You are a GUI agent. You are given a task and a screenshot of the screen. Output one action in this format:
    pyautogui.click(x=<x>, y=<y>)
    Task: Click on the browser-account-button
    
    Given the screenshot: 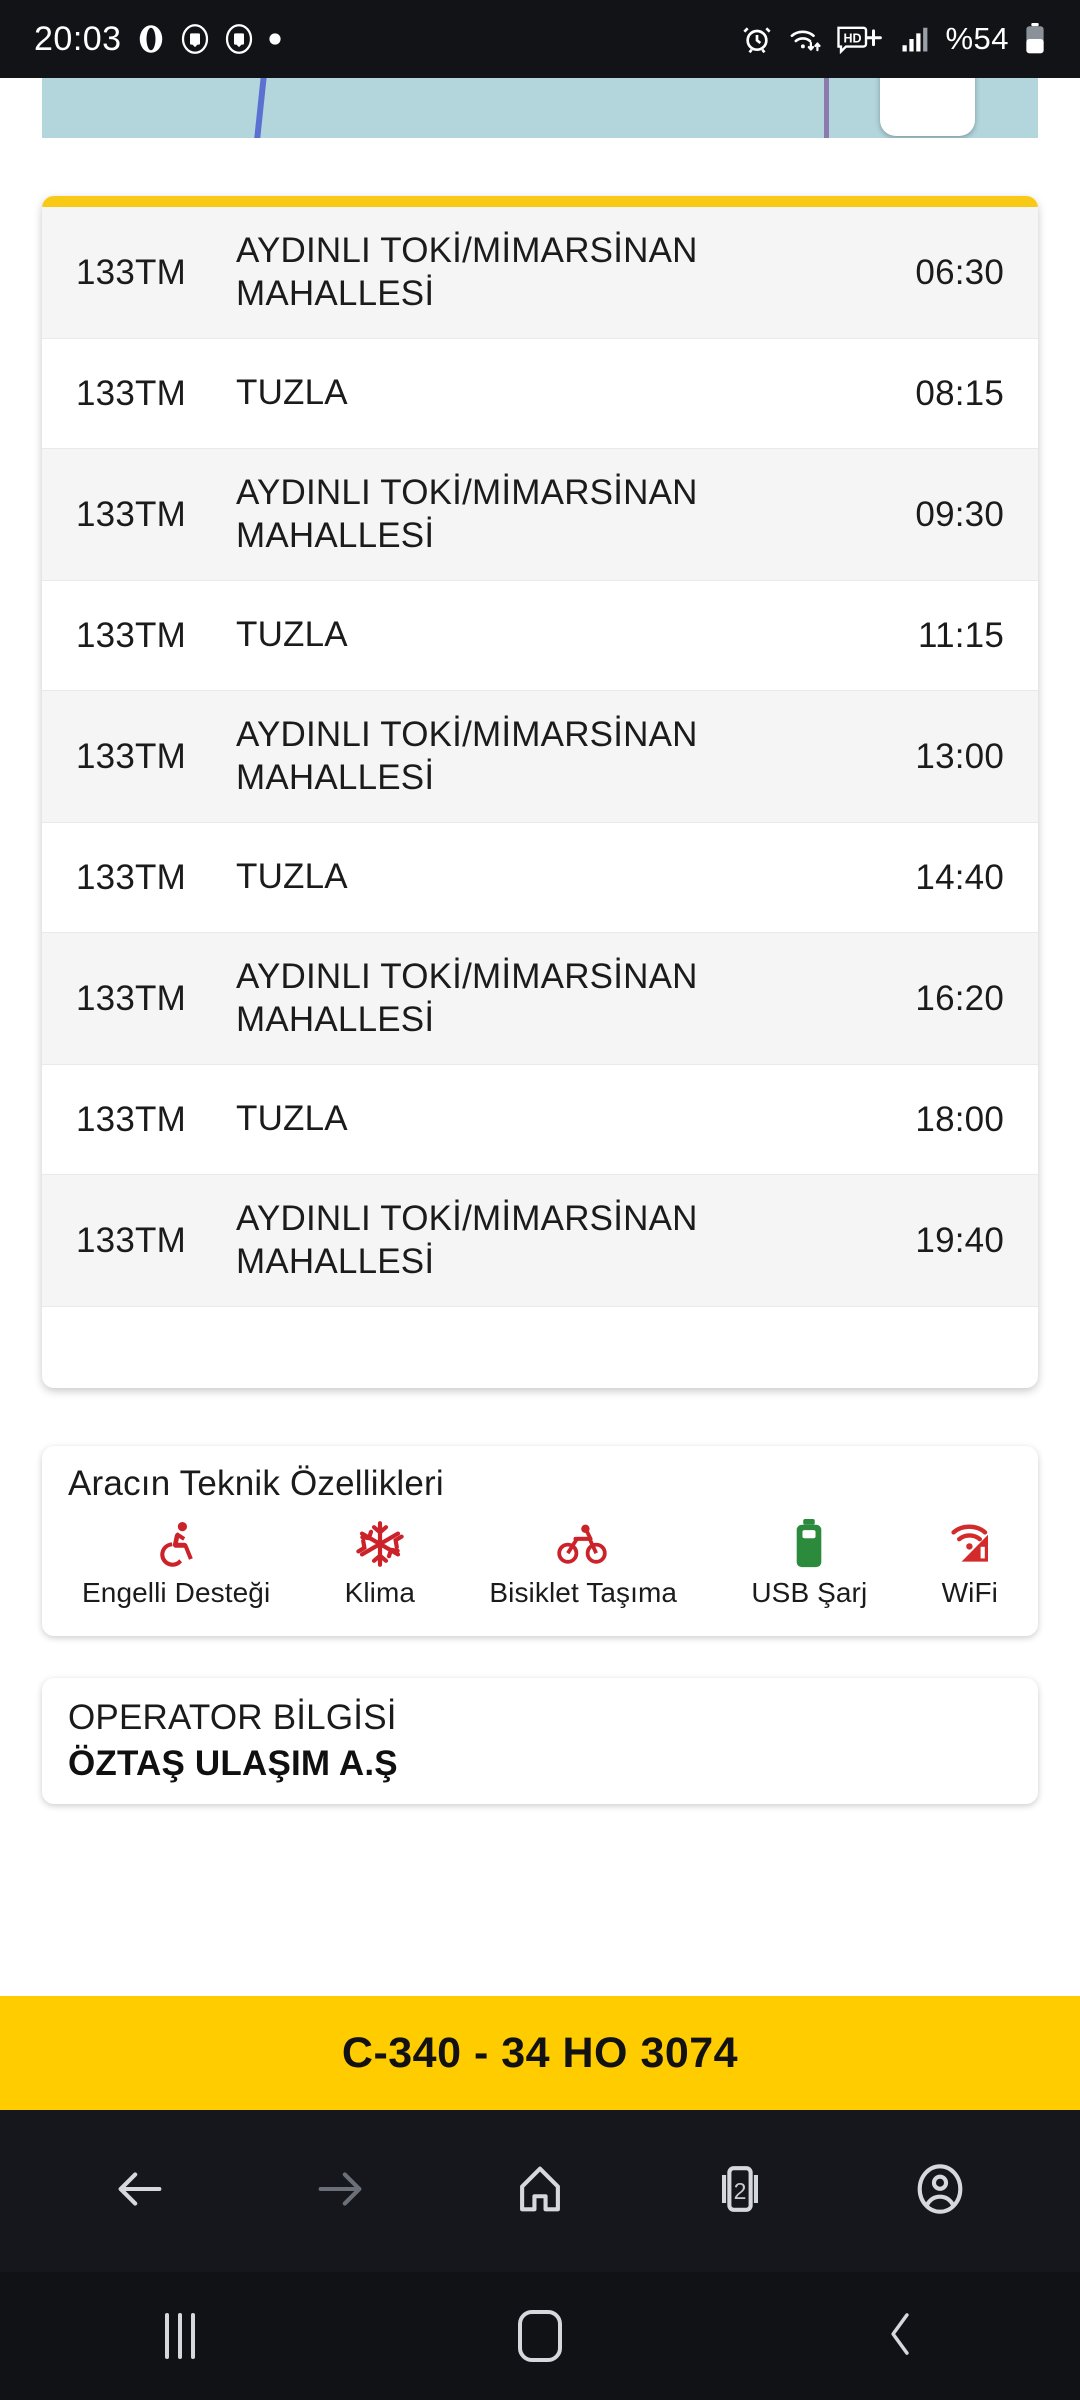 What is the action you would take?
    pyautogui.click(x=940, y=2191)
    